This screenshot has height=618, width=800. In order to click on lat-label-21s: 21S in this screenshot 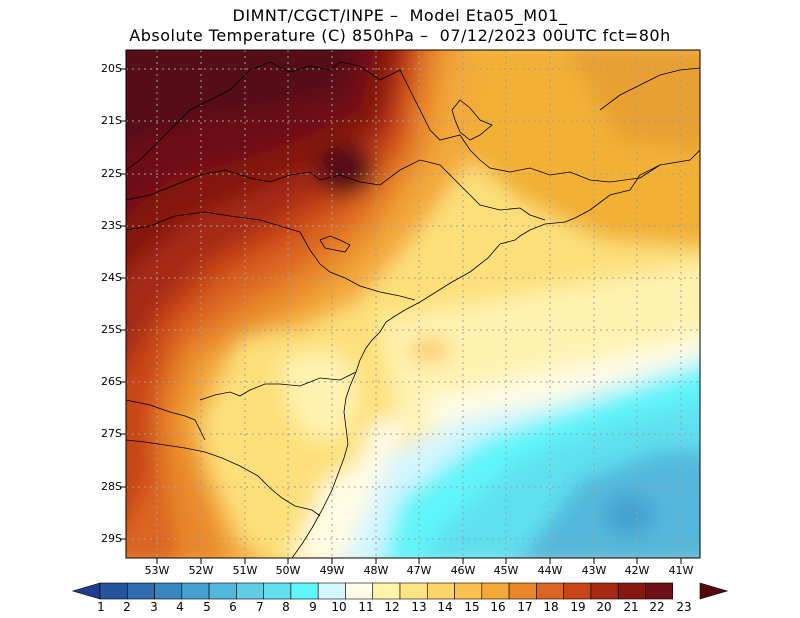, I will do `click(111, 120)`.